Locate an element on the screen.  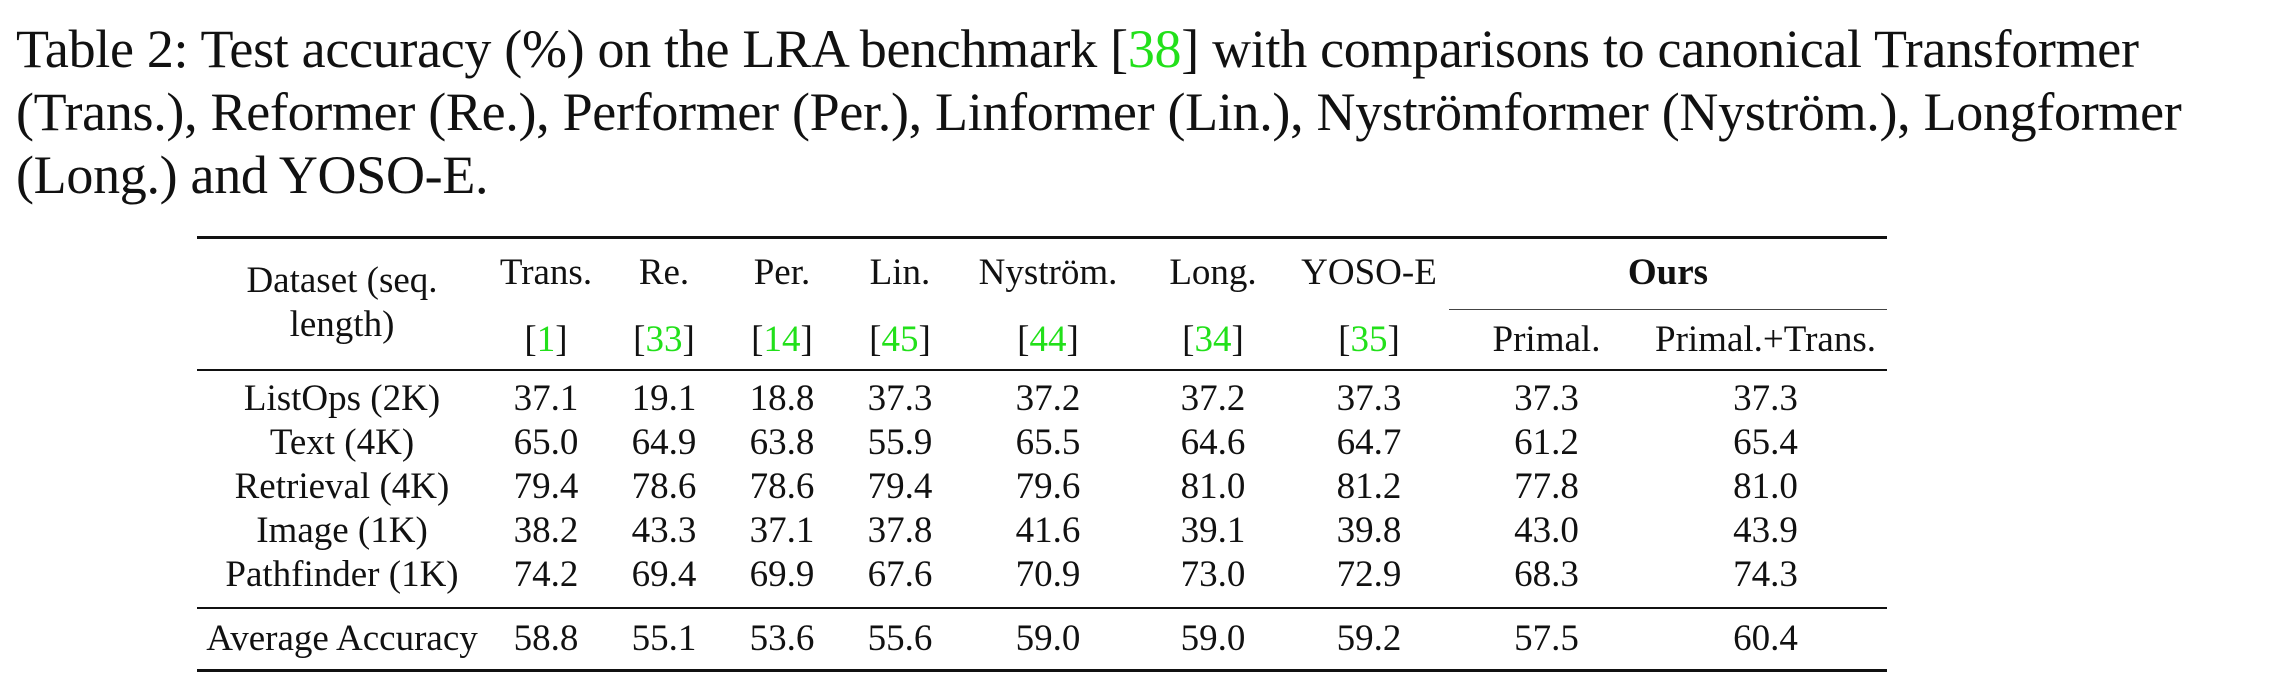
table-cell: 43.3 is located at coordinates (664, 530).